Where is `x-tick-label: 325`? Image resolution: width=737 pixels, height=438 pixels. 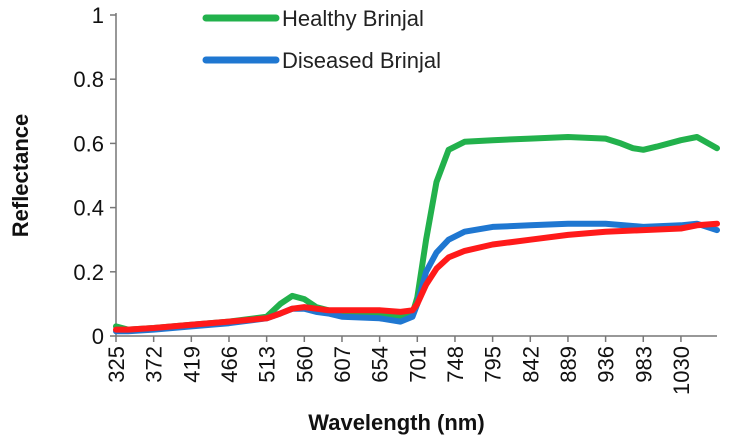
x-tick-label: 325 is located at coordinates (116, 364).